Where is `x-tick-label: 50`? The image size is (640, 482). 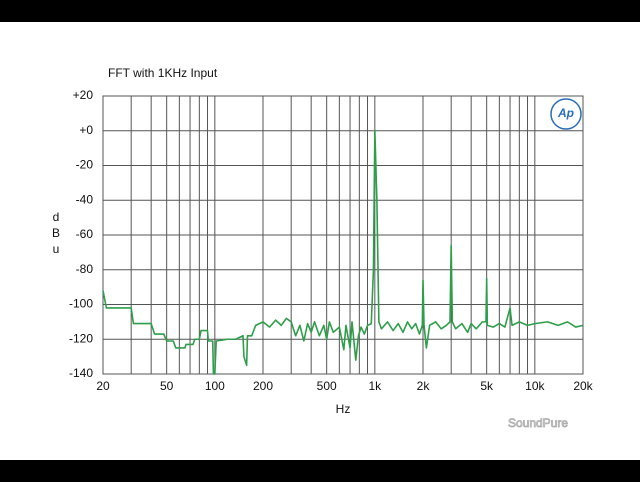
x-tick-label: 50 is located at coordinates (167, 386).